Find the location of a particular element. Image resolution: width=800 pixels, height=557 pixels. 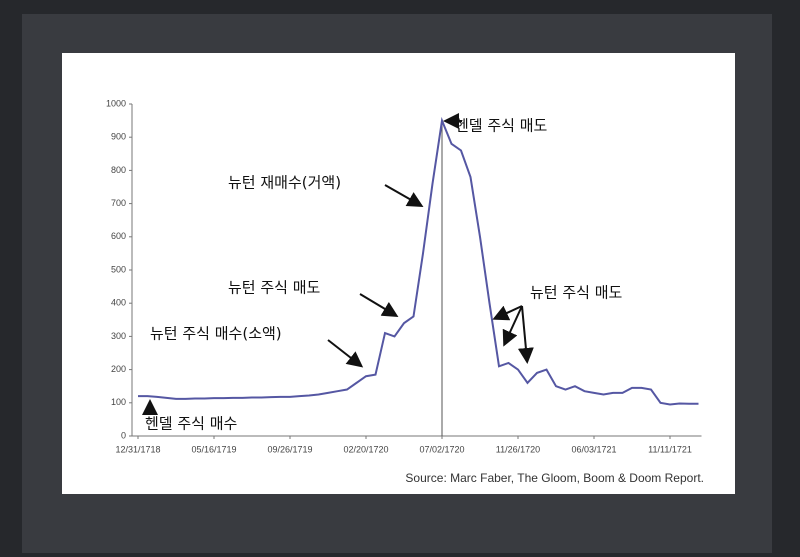

y-tick-label: 800 is located at coordinates (118, 170).